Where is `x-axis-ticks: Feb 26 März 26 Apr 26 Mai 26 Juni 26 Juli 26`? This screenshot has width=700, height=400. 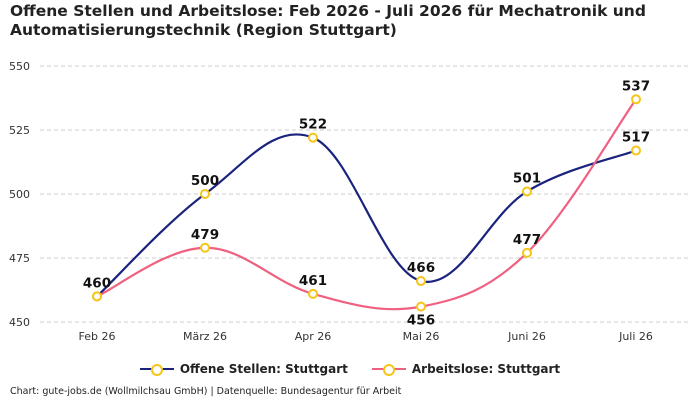
x-axis-ticks: Feb 26 März 26 Apr 26 Mai 26 Juni 26 Juli 26 is located at coordinates (366, 336).